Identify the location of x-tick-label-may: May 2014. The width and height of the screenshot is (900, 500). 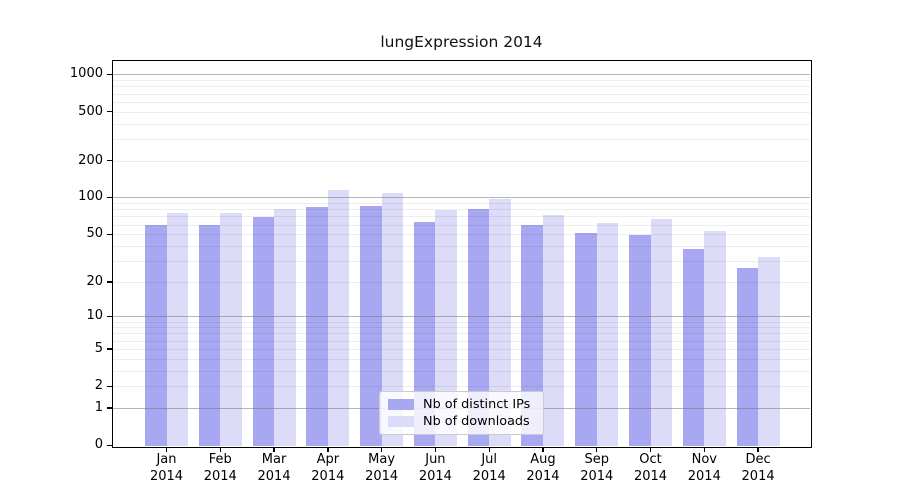
(382, 468).